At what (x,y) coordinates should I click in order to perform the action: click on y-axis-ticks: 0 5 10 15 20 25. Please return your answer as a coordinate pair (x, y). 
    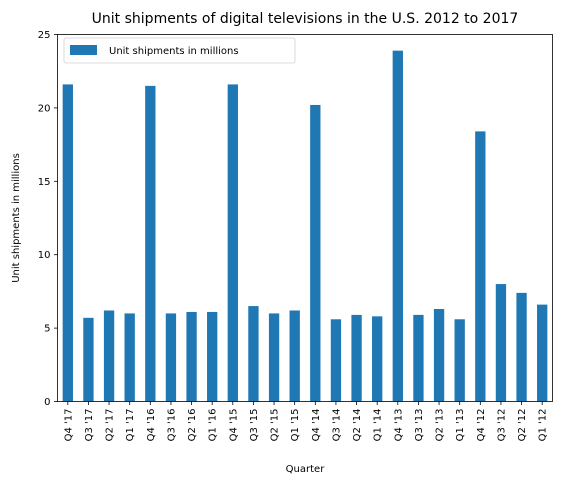
    Looking at the image, I should click on (48, 219).